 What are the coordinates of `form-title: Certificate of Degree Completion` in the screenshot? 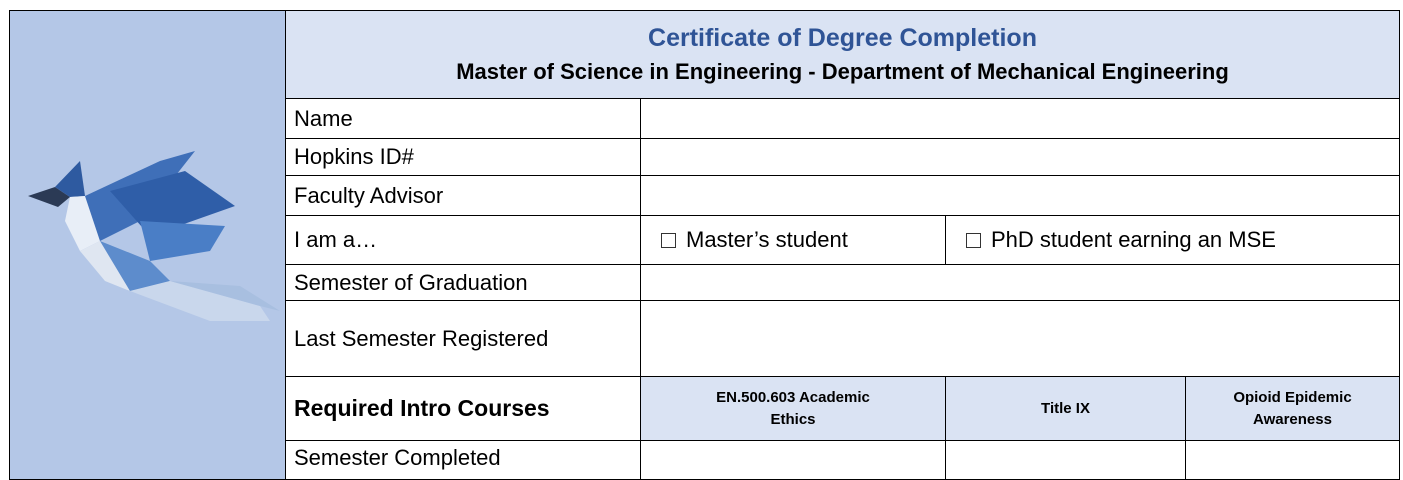 It's located at (842, 38).